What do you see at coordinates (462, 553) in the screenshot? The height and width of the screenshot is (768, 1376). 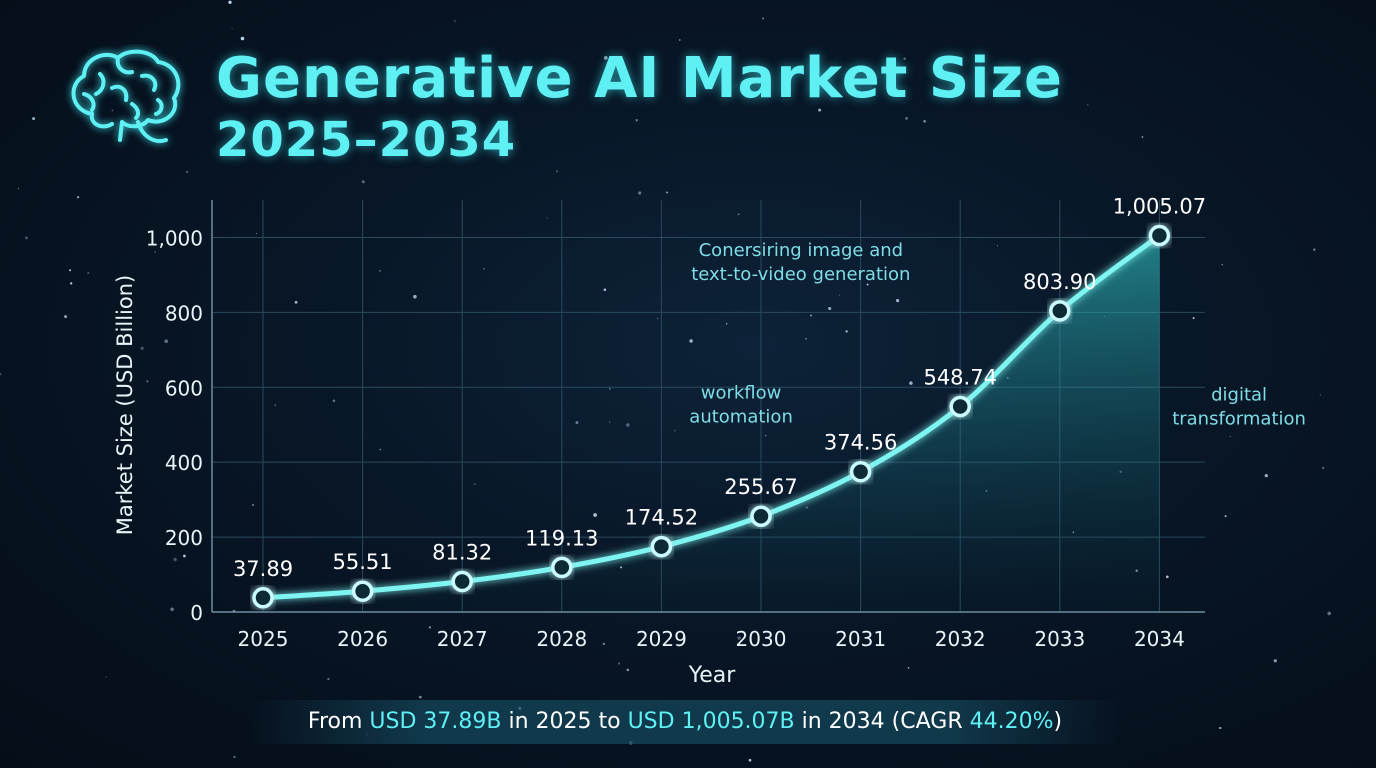 I see `data-label: 81.32` at bounding box center [462, 553].